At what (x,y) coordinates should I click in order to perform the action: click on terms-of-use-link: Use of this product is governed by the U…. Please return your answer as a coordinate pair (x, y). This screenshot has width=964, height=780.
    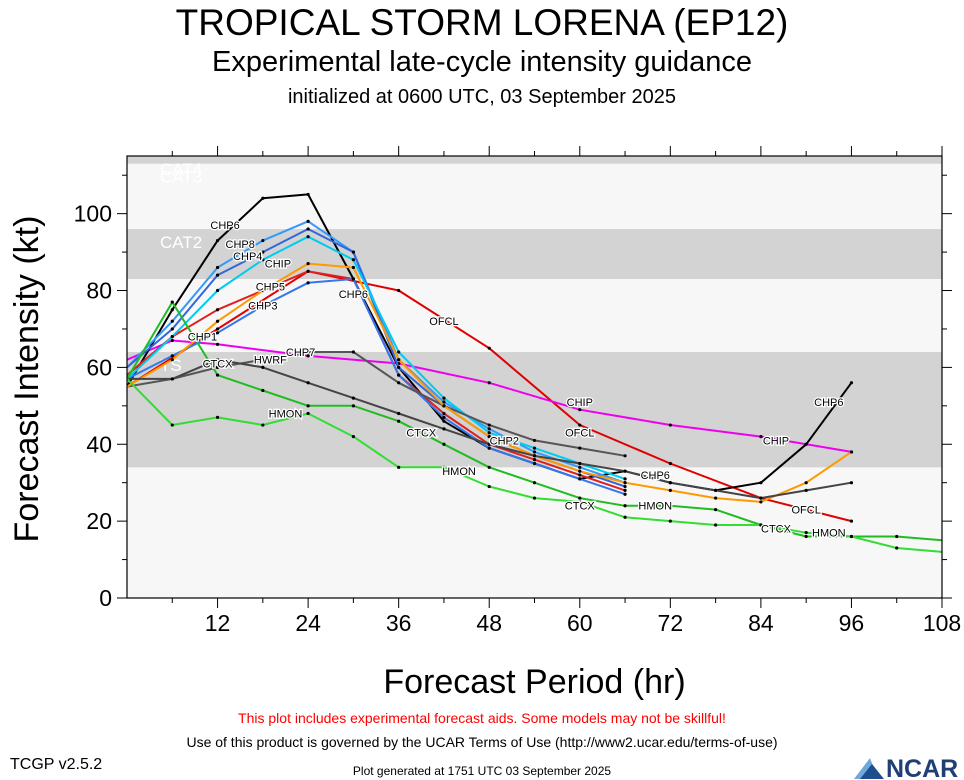
    Looking at the image, I should click on (482, 742).